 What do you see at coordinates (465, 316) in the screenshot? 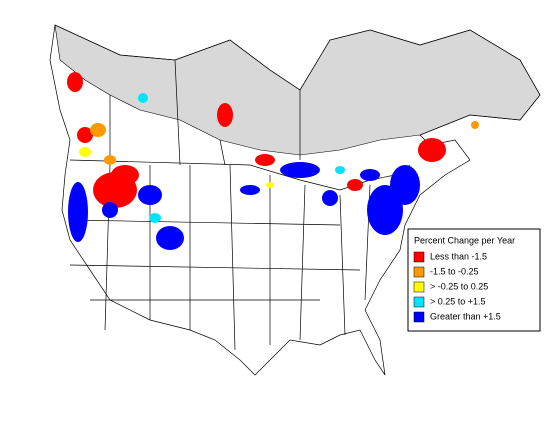
I see `legend-label: Greater than +1.5` at bounding box center [465, 316].